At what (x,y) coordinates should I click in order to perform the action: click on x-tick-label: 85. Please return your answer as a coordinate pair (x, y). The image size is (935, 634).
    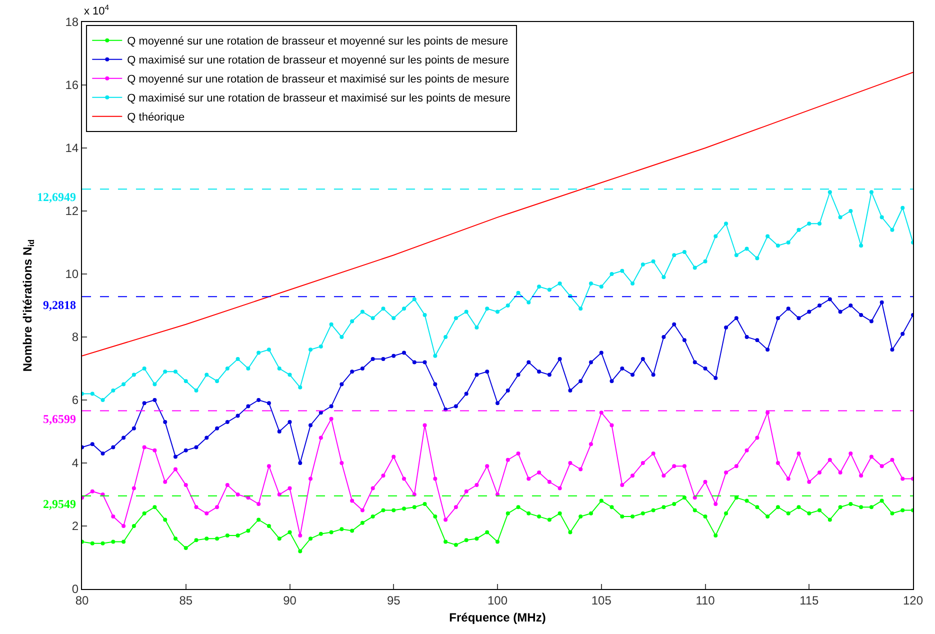
    Looking at the image, I should click on (186, 600).